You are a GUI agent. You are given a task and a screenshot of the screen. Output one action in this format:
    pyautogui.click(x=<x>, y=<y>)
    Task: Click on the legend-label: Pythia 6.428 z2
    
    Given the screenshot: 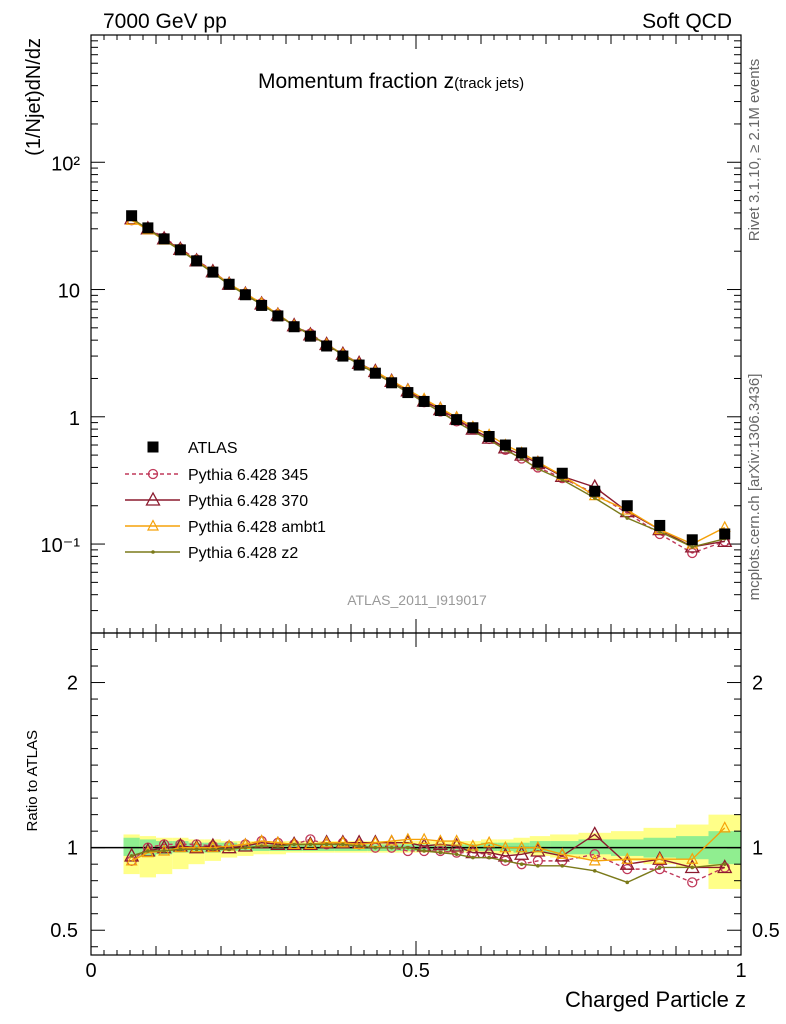 What is the action you would take?
    pyautogui.click(x=243, y=553)
    